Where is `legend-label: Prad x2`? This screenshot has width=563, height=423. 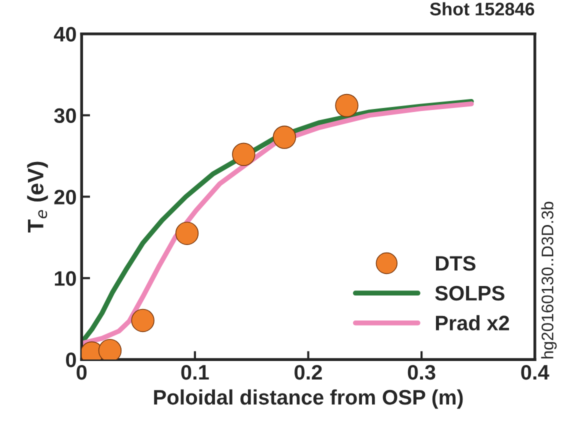
legend-label: Prad x2 is located at coordinates (473, 322).